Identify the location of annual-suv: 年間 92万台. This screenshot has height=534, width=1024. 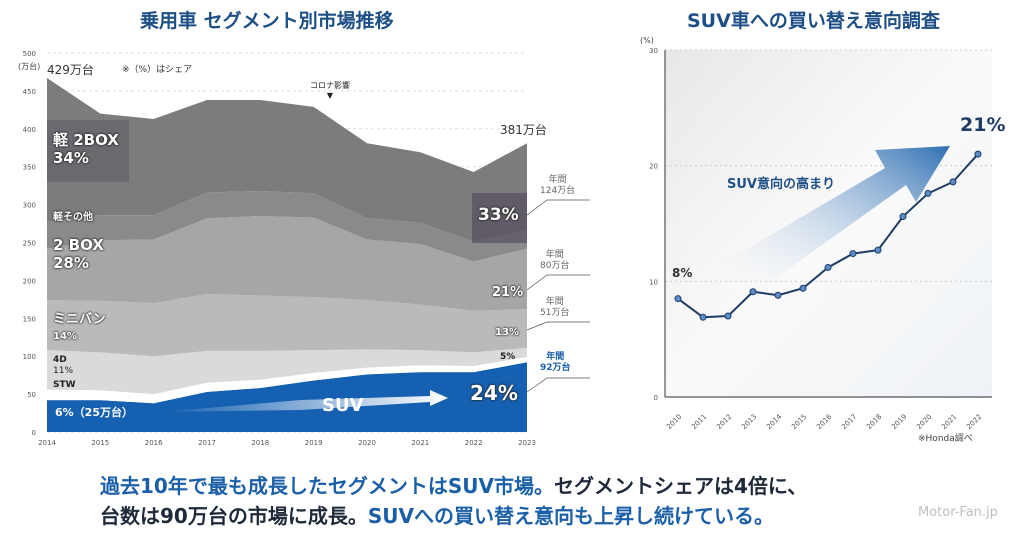
(555, 362).